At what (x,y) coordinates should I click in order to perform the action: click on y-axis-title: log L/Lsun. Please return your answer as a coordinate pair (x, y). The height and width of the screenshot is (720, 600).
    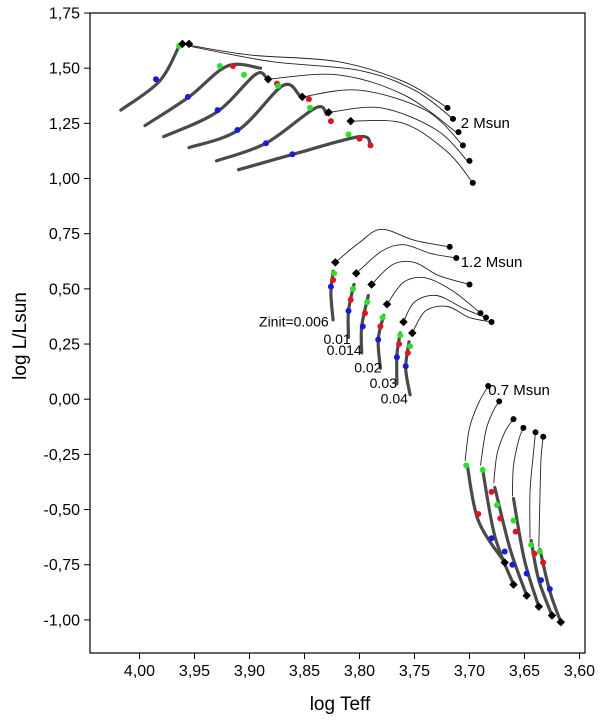
    Looking at the image, I should click on (20, 336).